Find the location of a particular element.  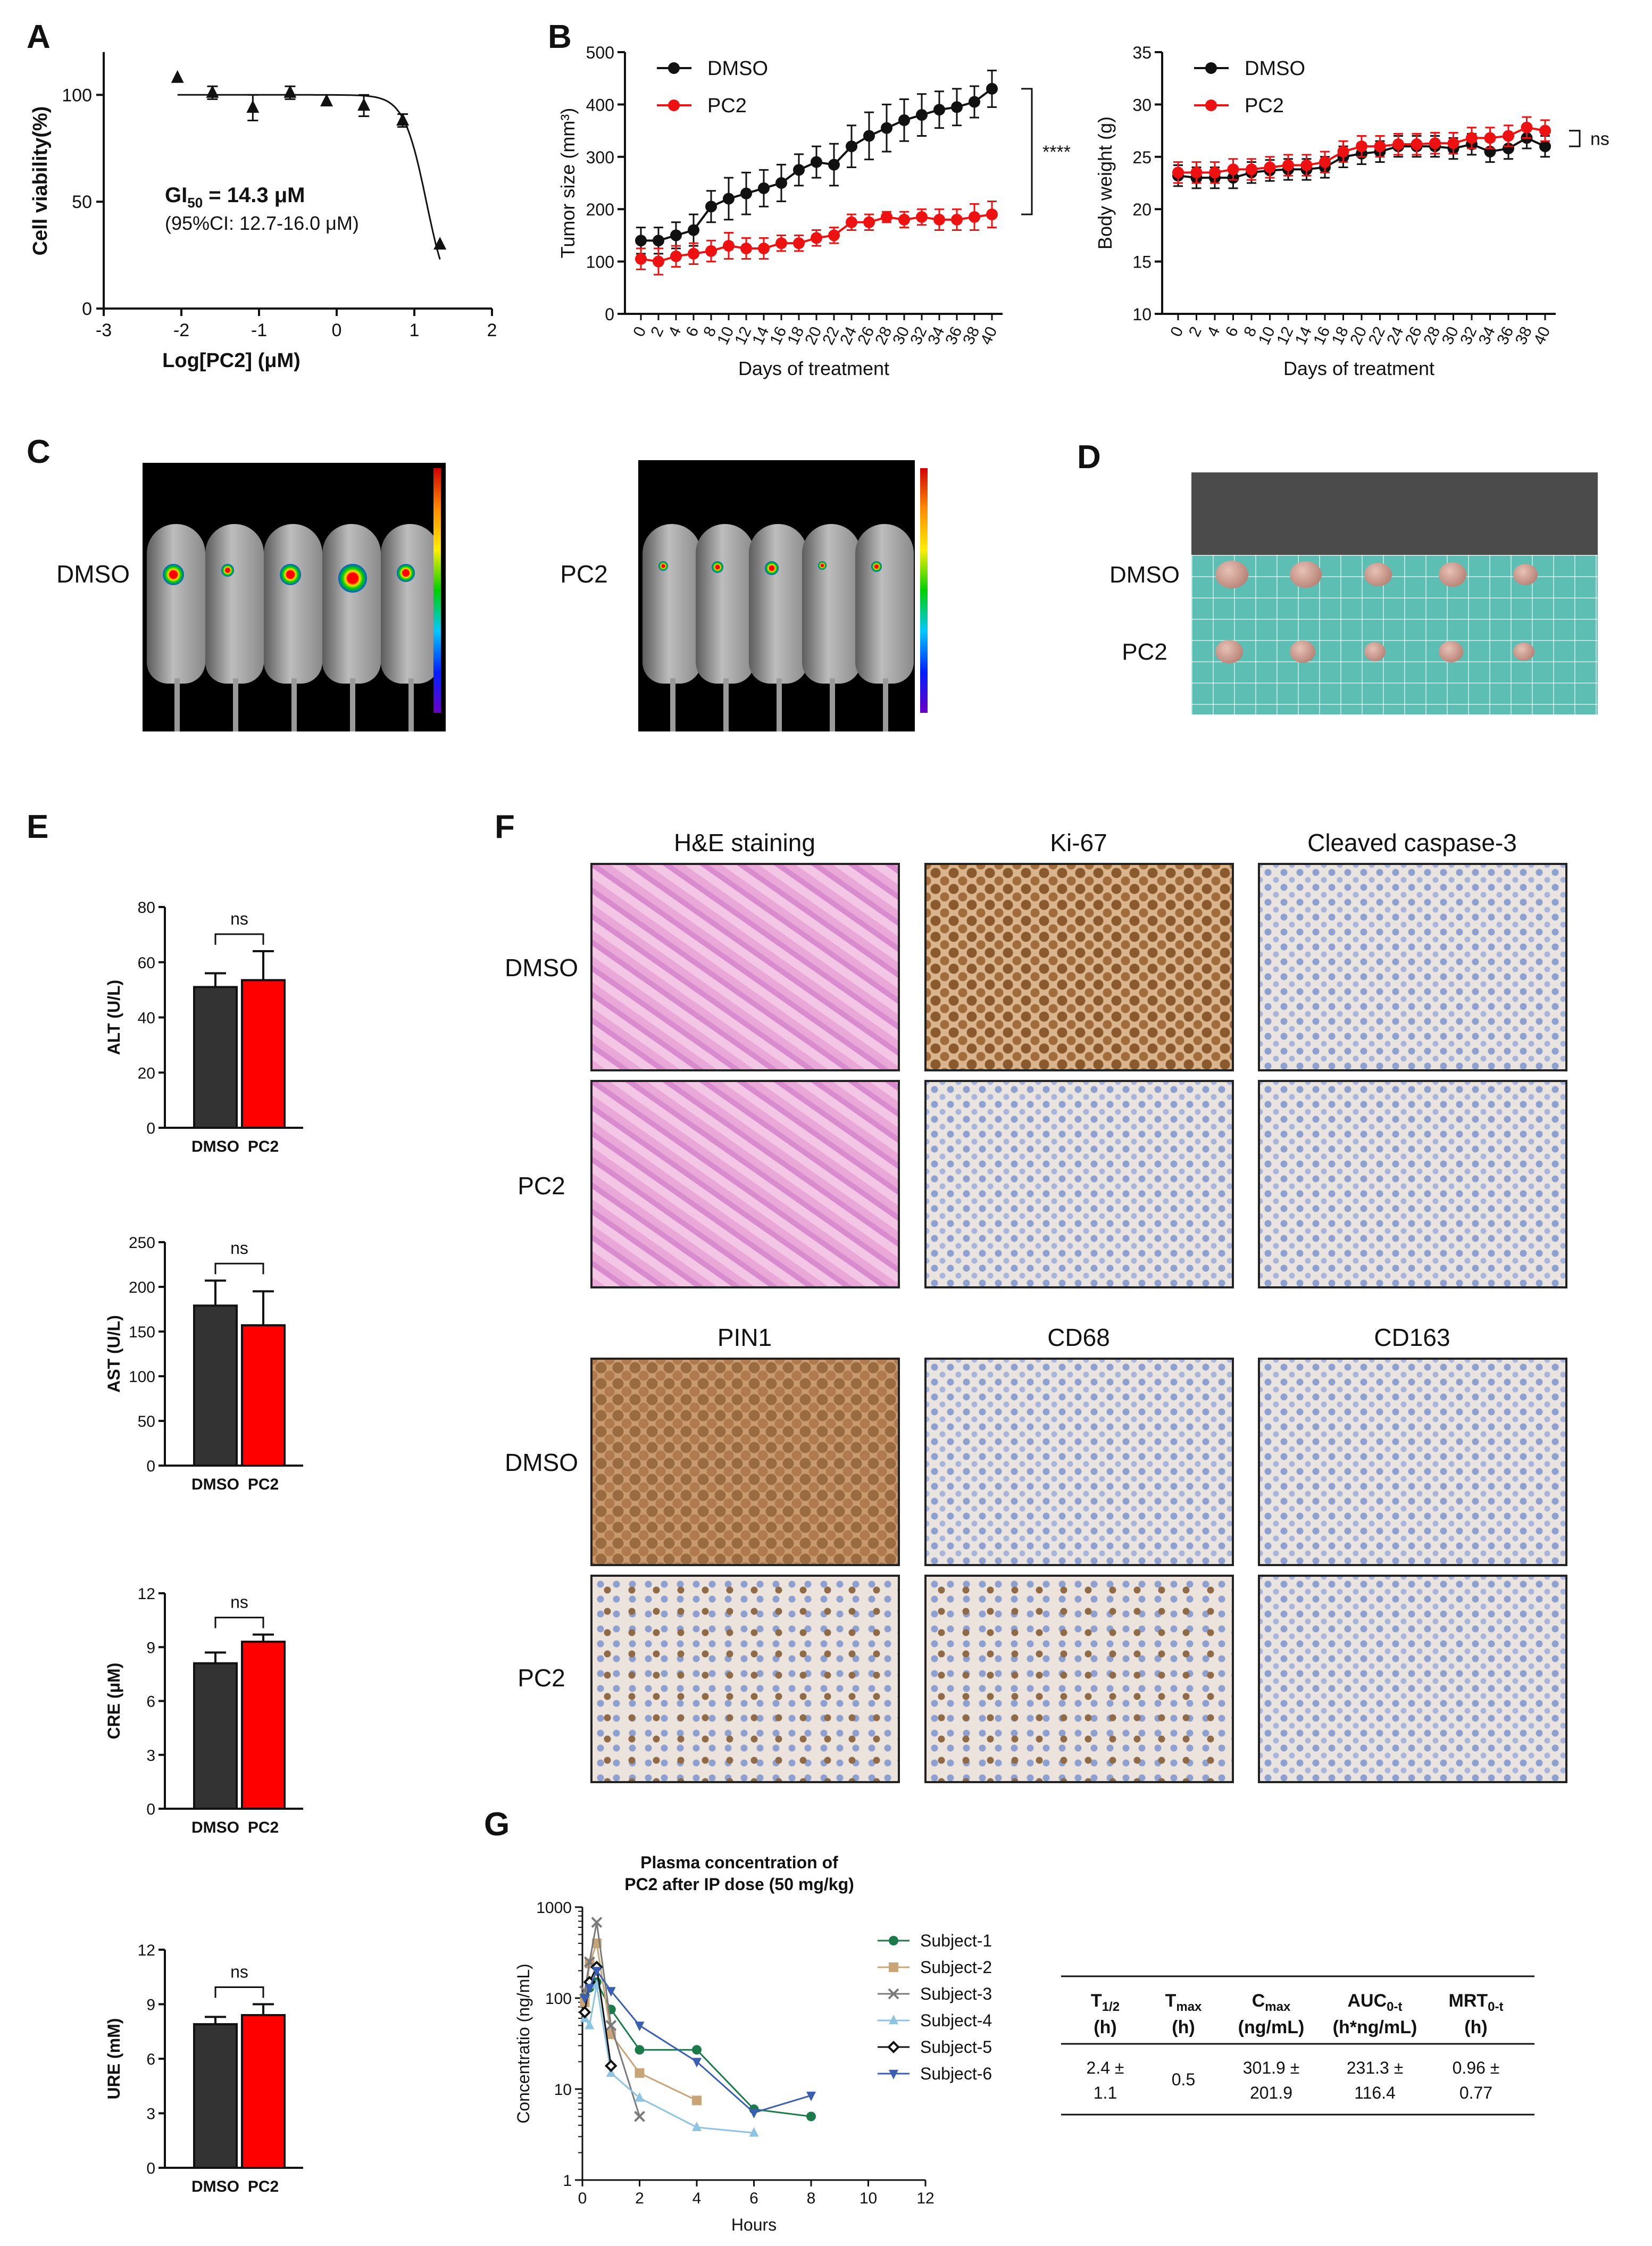

he-dmso-image is located at coordinates (745, 967).